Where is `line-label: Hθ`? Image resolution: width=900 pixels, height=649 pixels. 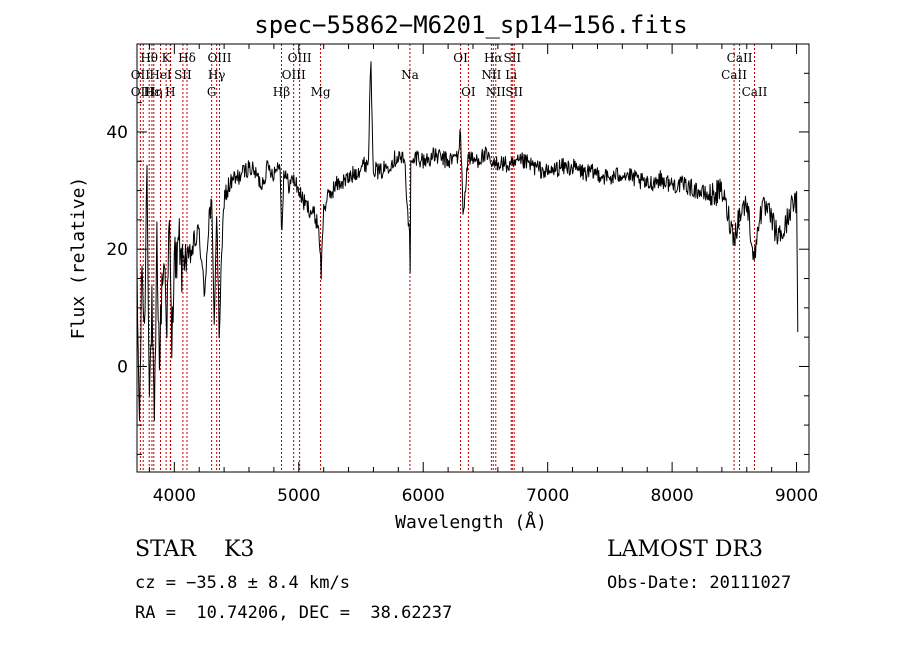 line-label: Hθ is located at coordinates (149, 58).